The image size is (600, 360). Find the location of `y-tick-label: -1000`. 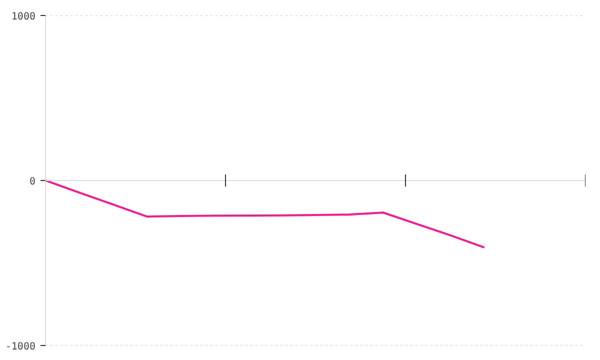

y-tick-label: -1000 is located at coordinates (20, 347).